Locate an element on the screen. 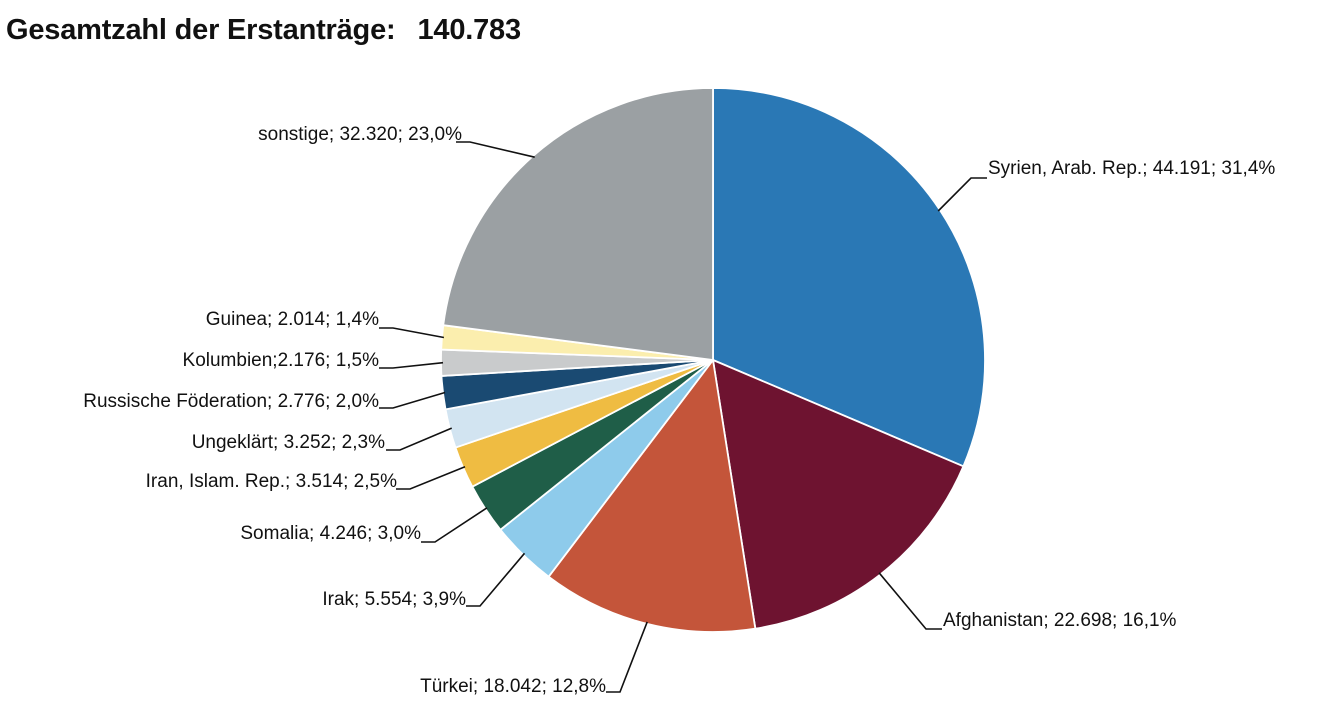 The width and height of the screenshot is (1321, 711). slice-label-irak: Irak; 5.554; 3,9% is located at coordinates (394, 599).